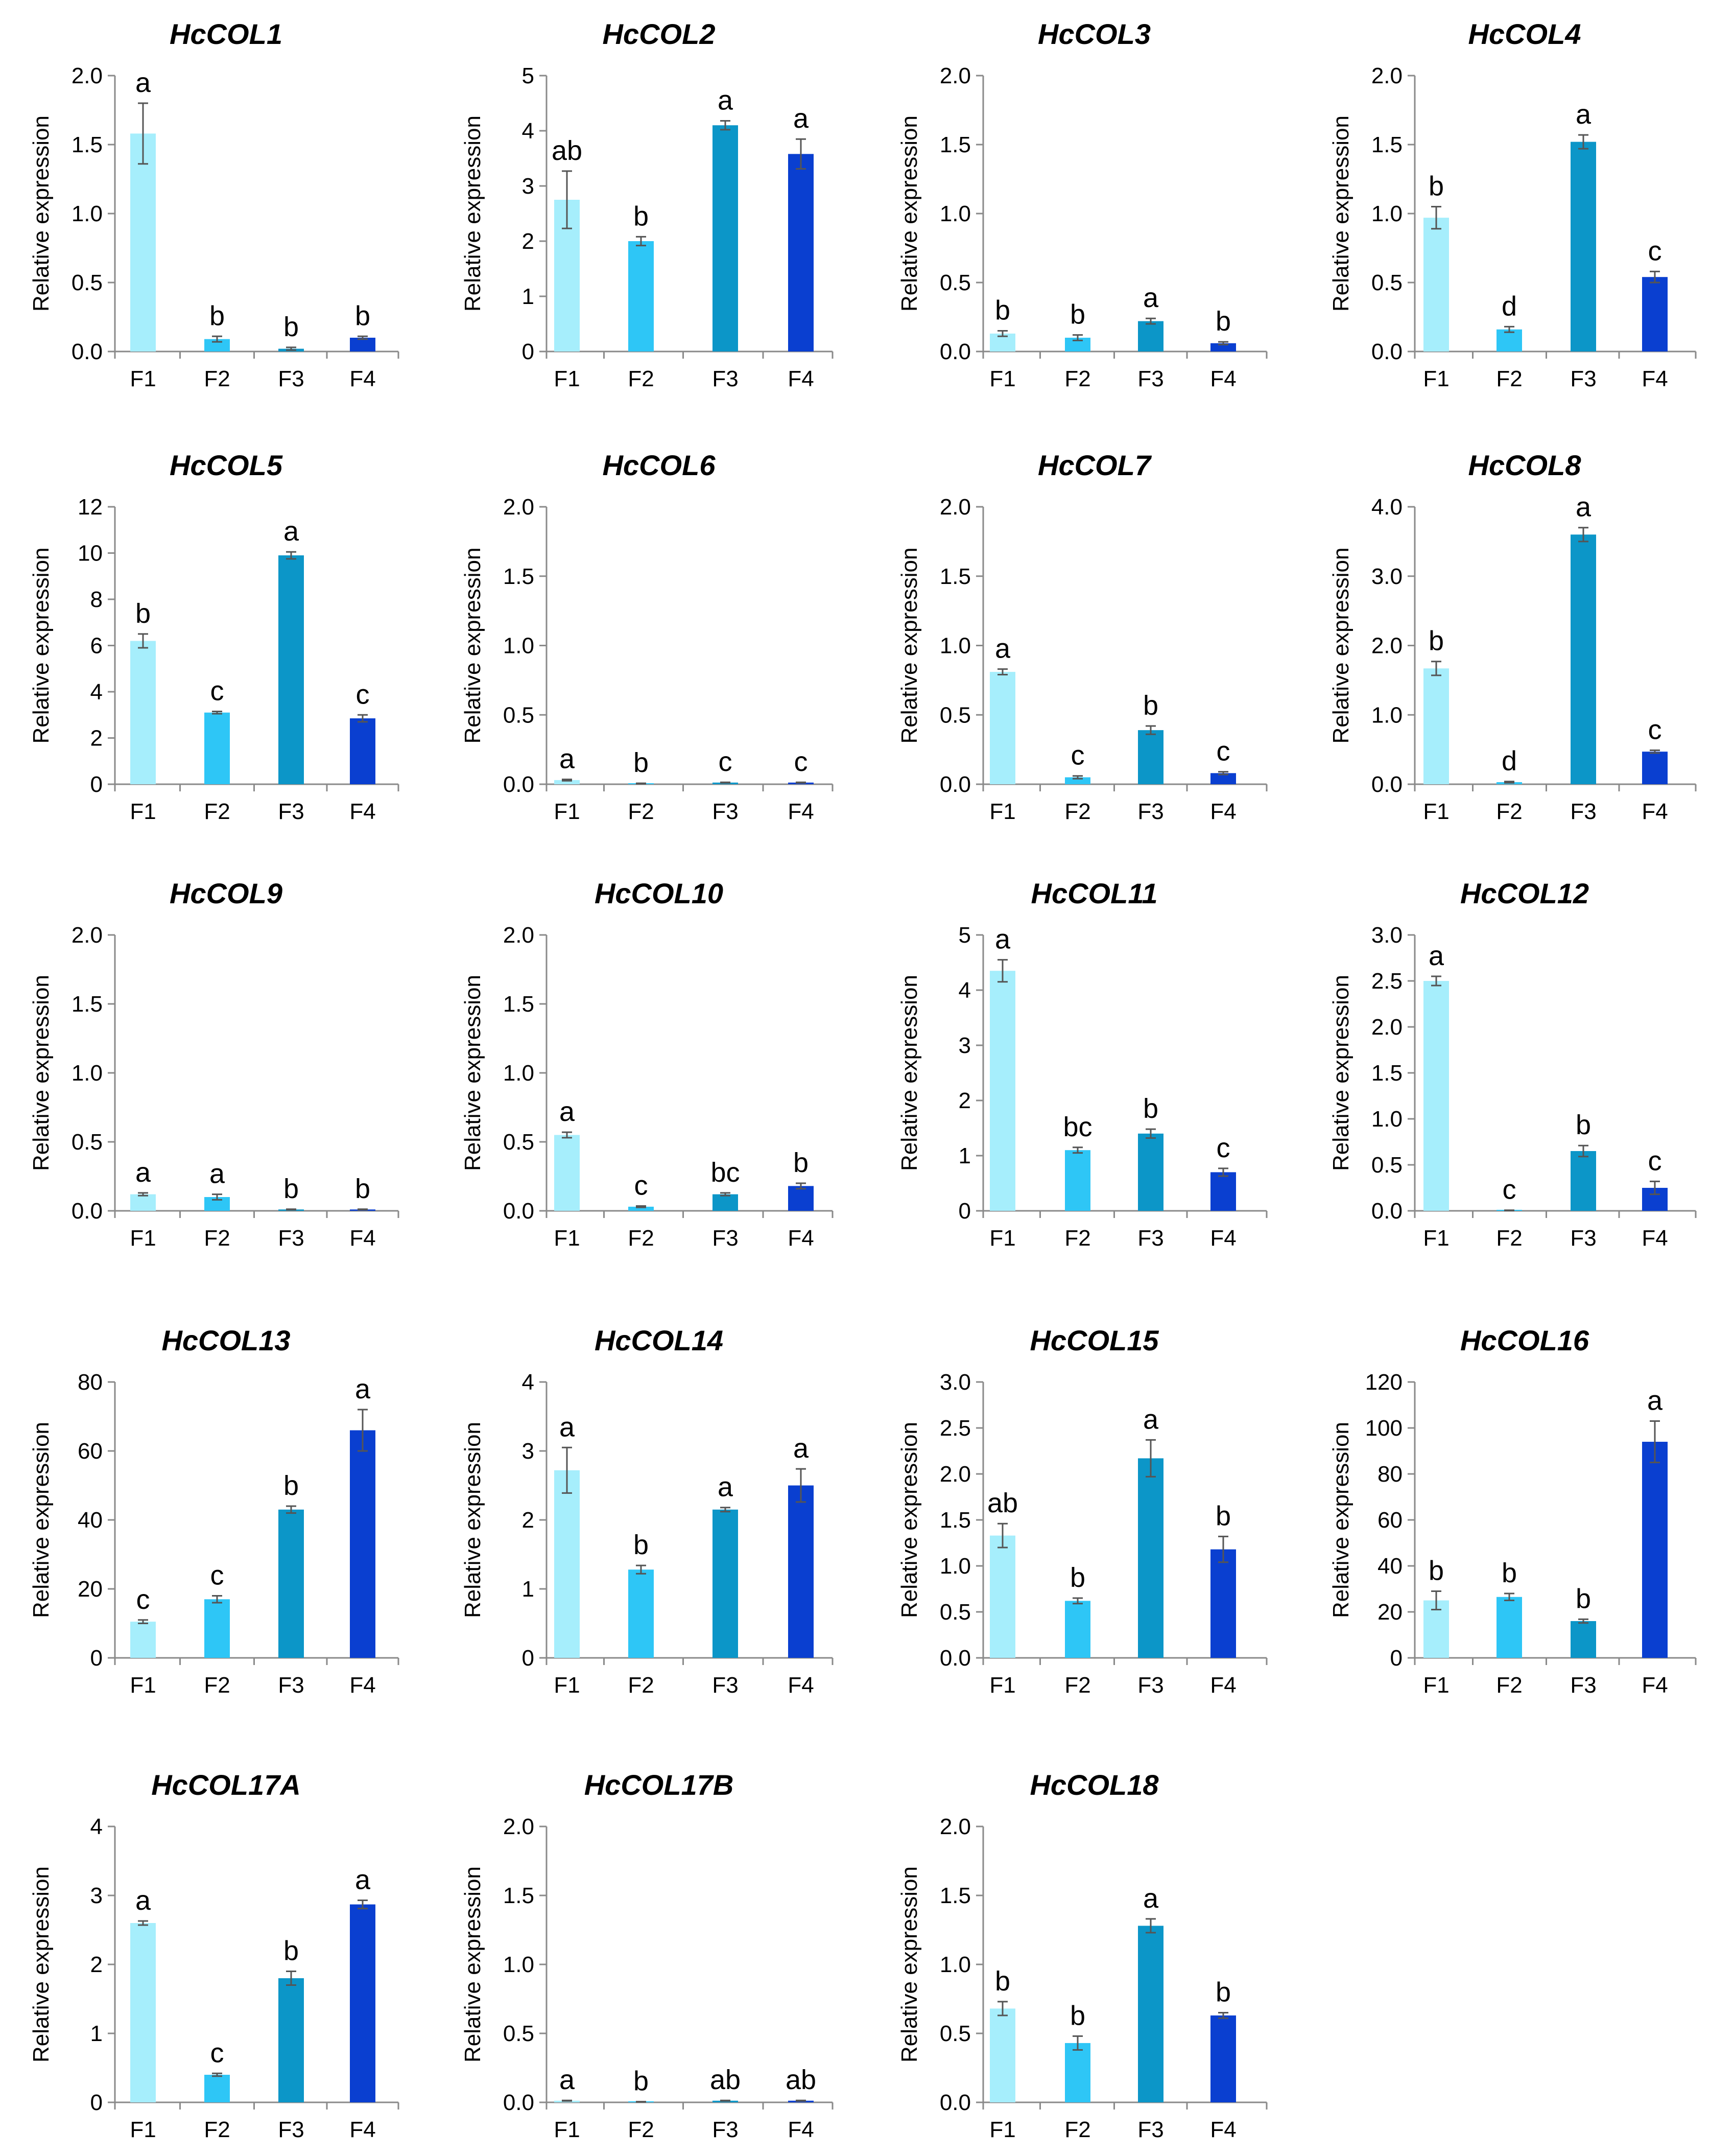  I want to click on chart-title: HcCOL4, so click(1524, 34).